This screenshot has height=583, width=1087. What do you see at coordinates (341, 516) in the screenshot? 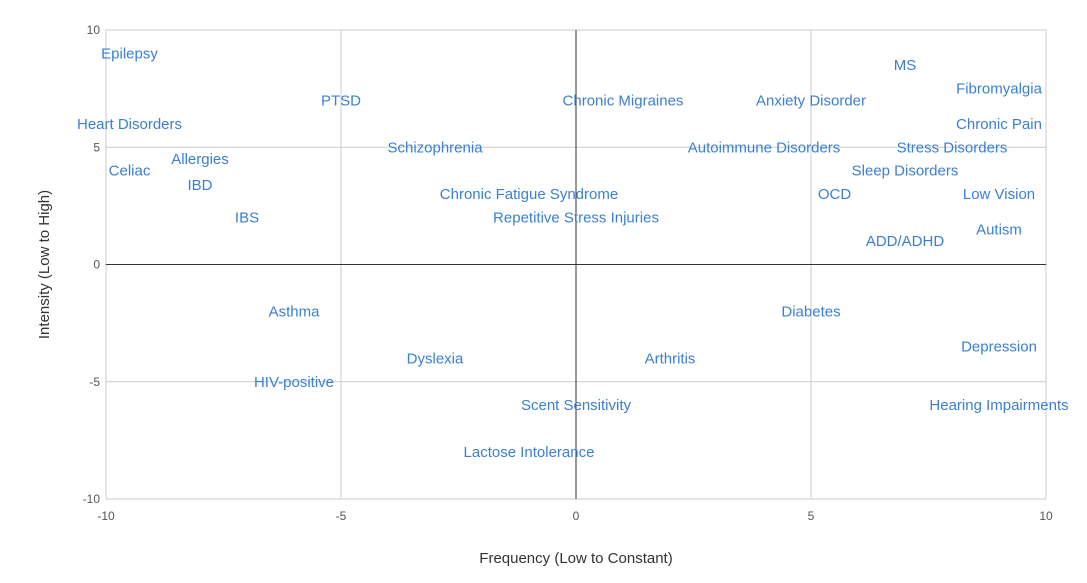
I see `x-tick-label: -5` at bounding box center [341, 516].